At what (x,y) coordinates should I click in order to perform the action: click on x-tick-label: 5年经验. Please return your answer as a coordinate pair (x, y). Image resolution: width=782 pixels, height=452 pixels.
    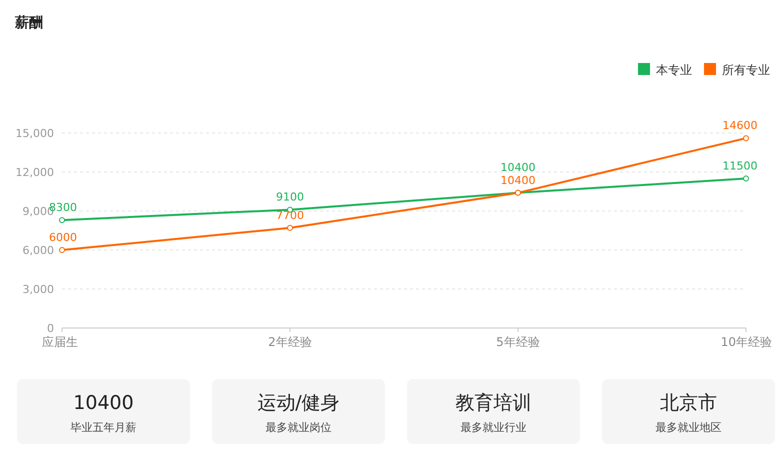
    Looking at the image, I should click on (518, 342).